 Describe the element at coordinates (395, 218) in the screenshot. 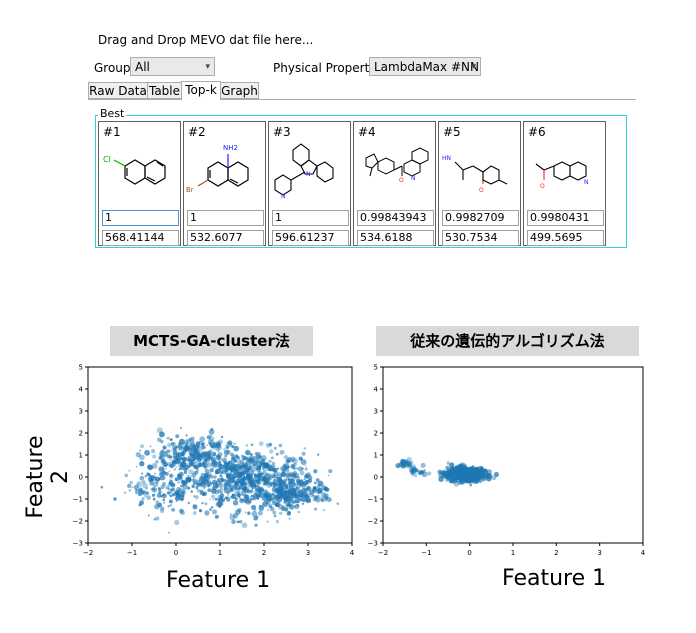

I see `score-field: 0.99843943` at that location.